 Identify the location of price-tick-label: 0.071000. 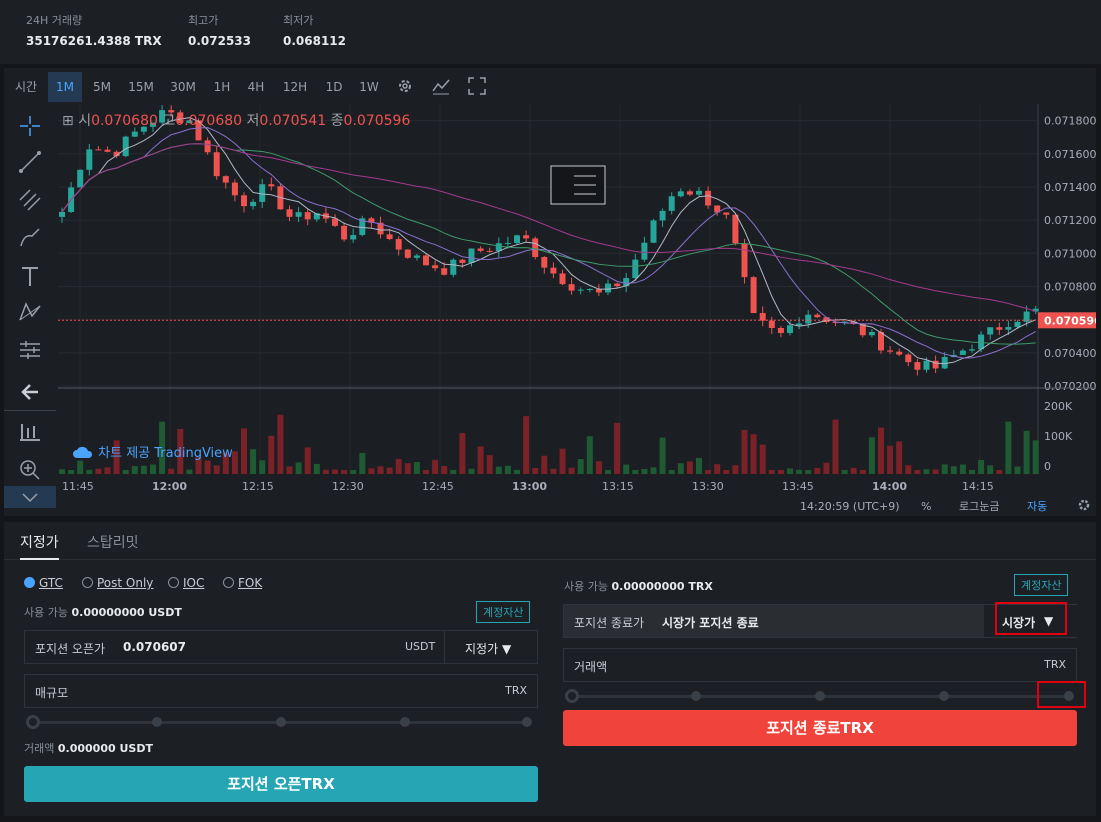
(1070, 253).